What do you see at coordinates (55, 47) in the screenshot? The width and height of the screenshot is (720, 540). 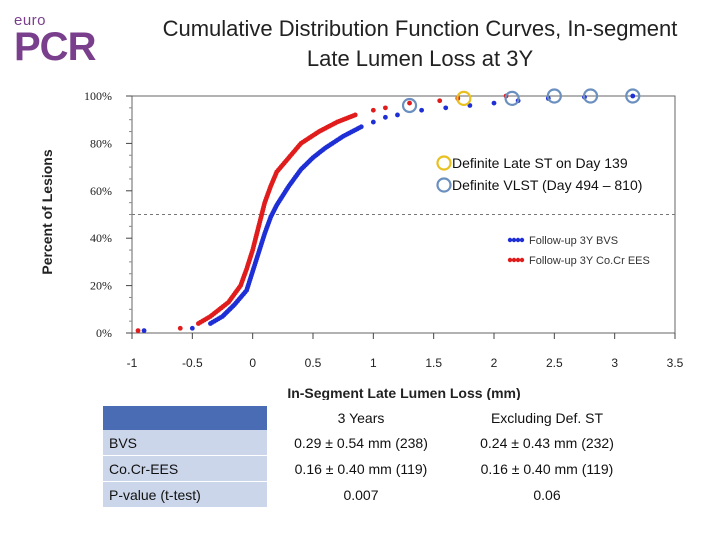 I see `logo-big-text: PCR` at bounding box center [55, 47].